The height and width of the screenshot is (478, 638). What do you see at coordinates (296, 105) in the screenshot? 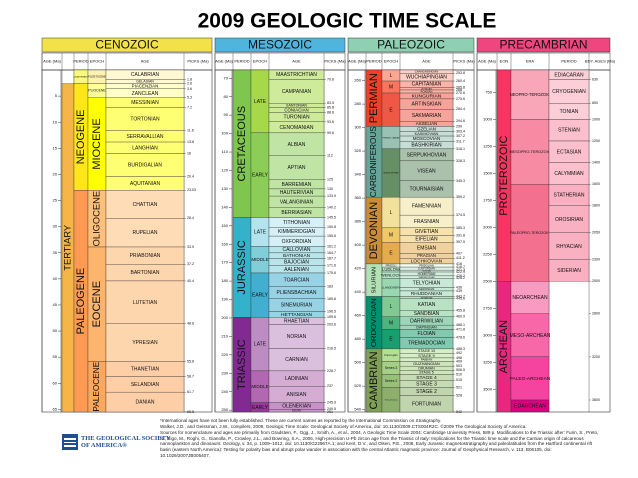
I see `unit-label: SANTONIAN` at bounding box center [296, 105].